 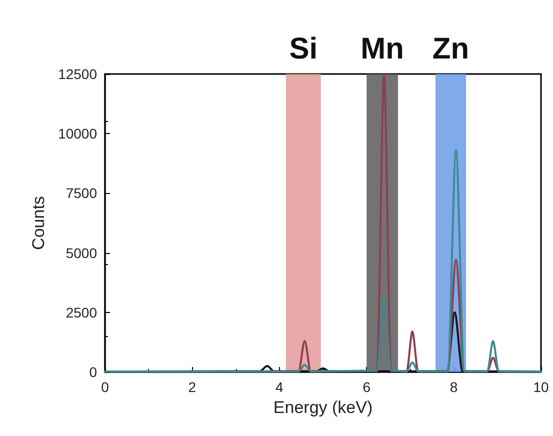 What do you see at coordinates (38, 223) in the screenshot?
I see `y-axis-title: Counts` at bounding box center [38, 223].